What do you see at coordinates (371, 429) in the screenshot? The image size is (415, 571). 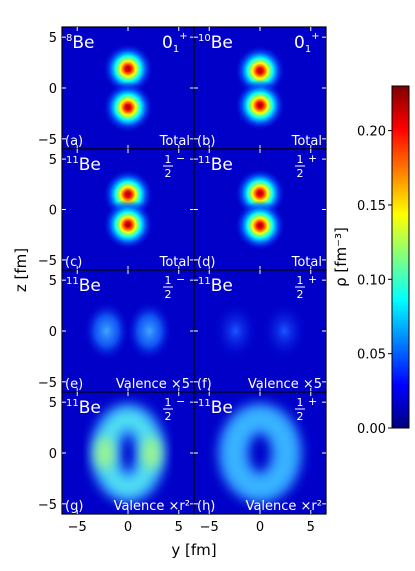 I see `colorbar-tick-label: 0.00` at bounding box center [371, 429].